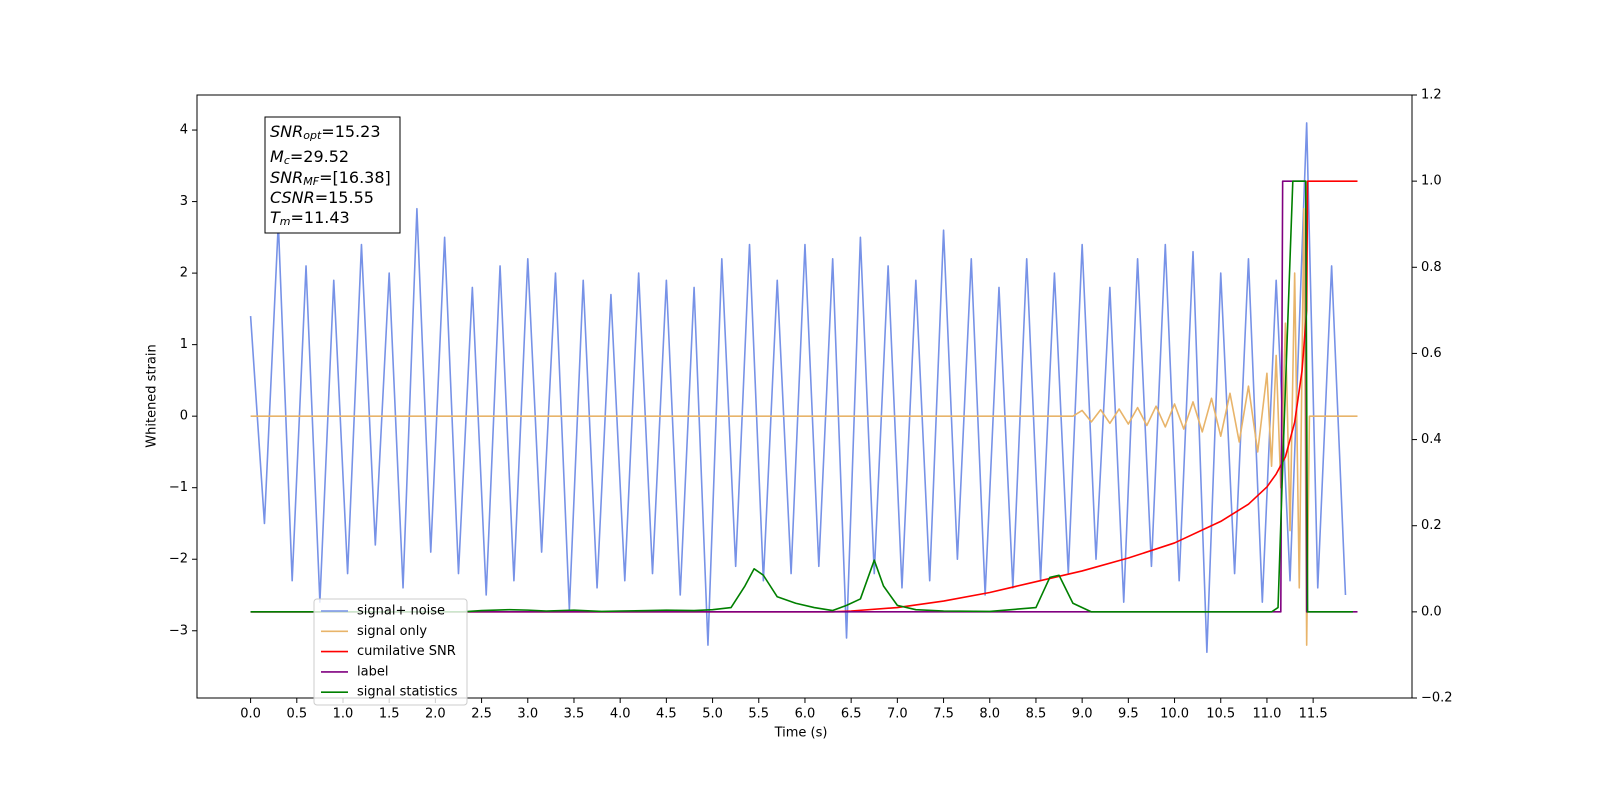  Describe the element at coordinates (250, 714) in the screenshot. I see `x-tick-label: 0.0` at that location.